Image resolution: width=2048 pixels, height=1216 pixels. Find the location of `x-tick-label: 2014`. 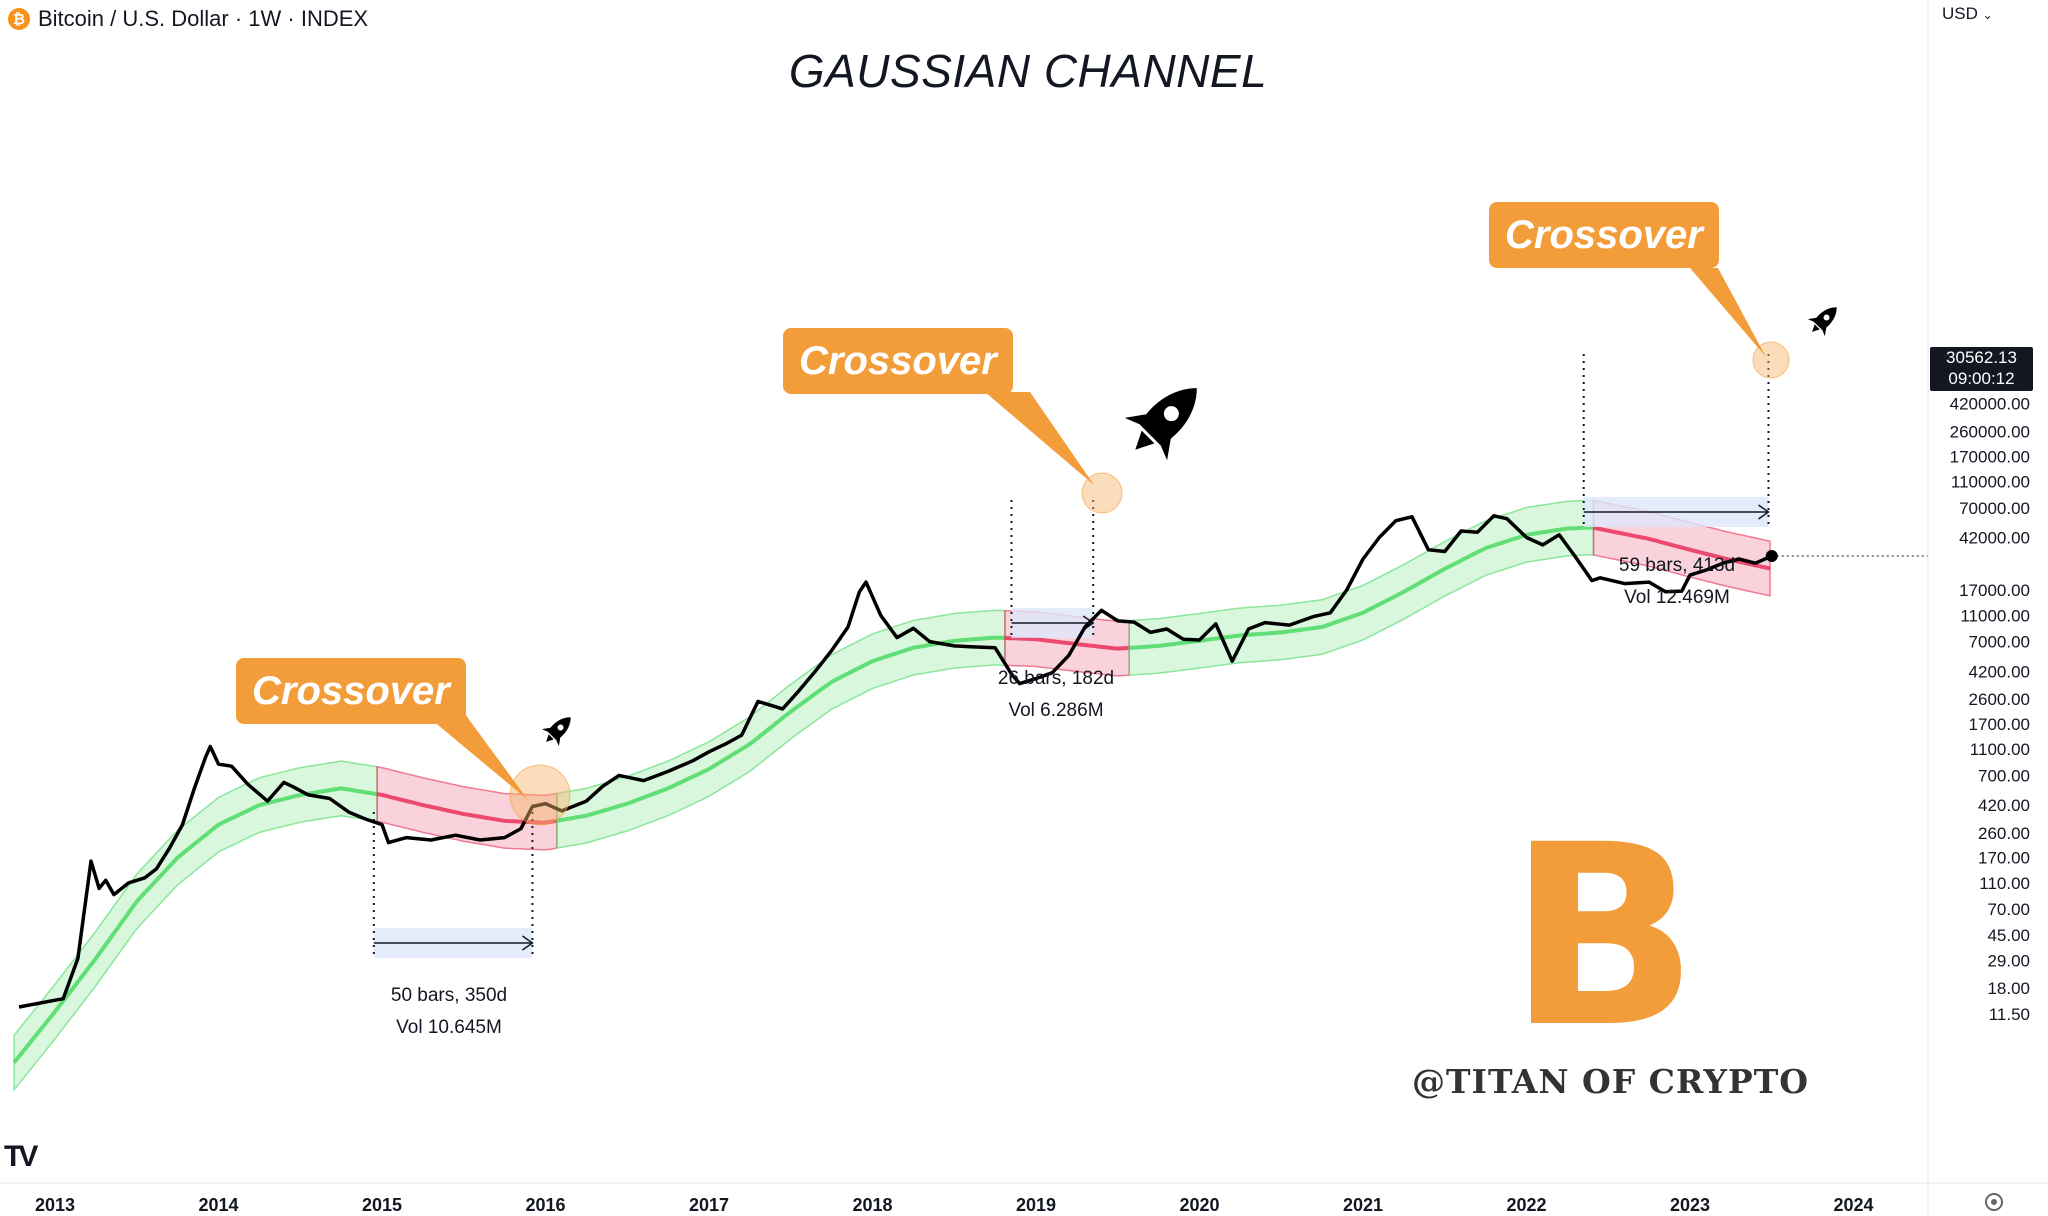

x-tick-label: 2014 is located at coordinates (218, 1205).